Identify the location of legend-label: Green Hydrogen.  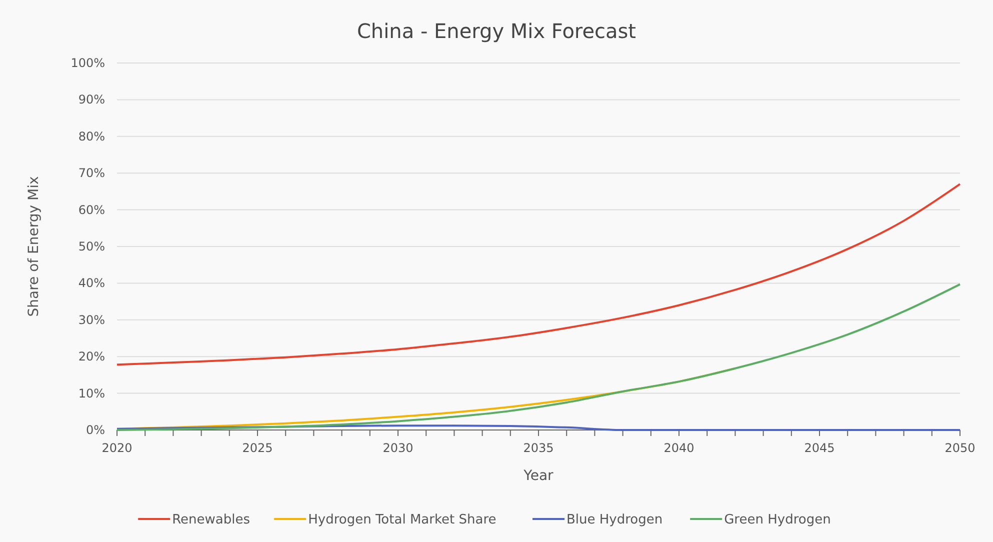
(777, 520).